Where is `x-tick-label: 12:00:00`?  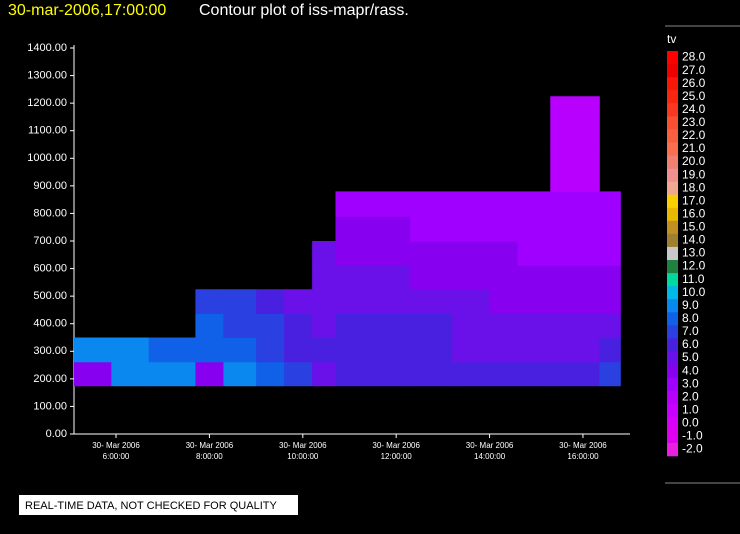 x-tick-label: 12:00:00 is located at coordinates (397, 456).